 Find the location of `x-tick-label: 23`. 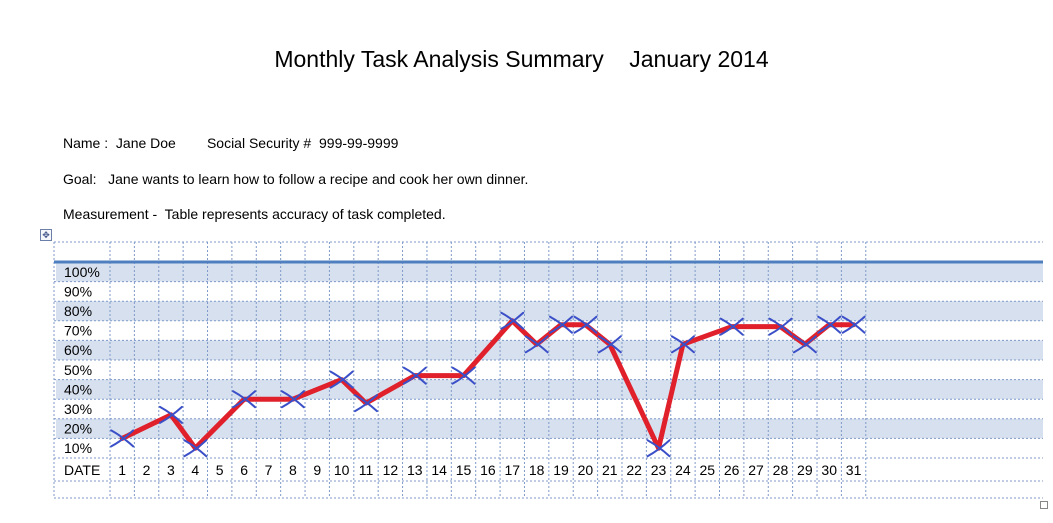

x-tick-label: 23 is located at coordinates (659, 470).